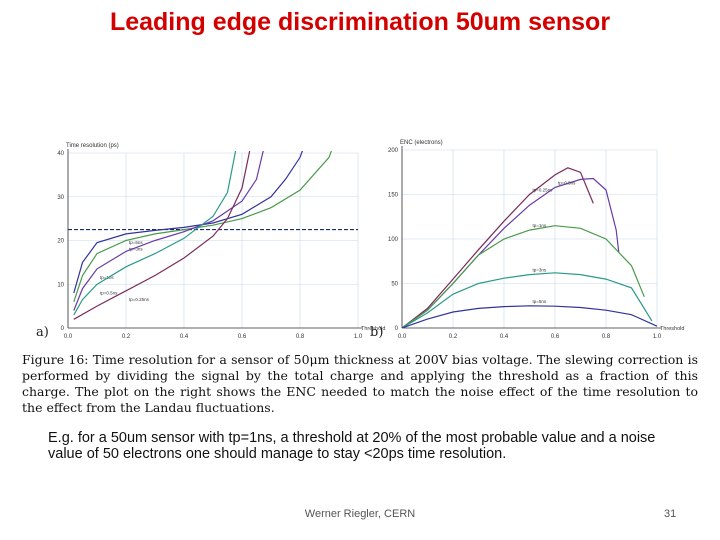 The image size is (720, 540). Describe the element at coordinates (421, 143) in the screenshot. I see `y-axis-label: ENC (electrons)` at that location.